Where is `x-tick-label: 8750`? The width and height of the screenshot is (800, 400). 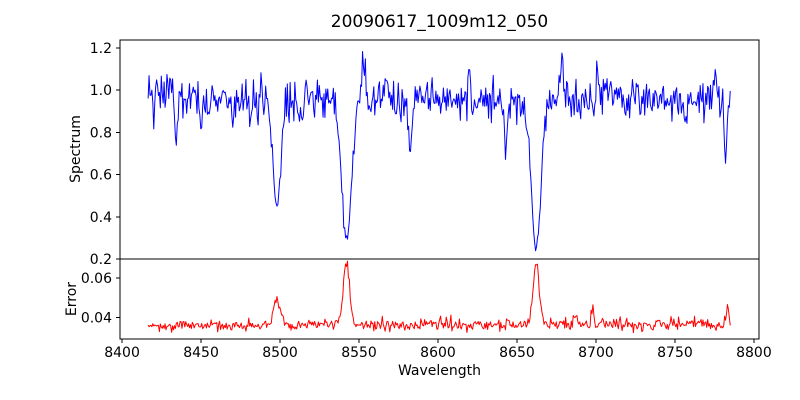 x-tick-label: 8750 is located at coordinates (675, 353).